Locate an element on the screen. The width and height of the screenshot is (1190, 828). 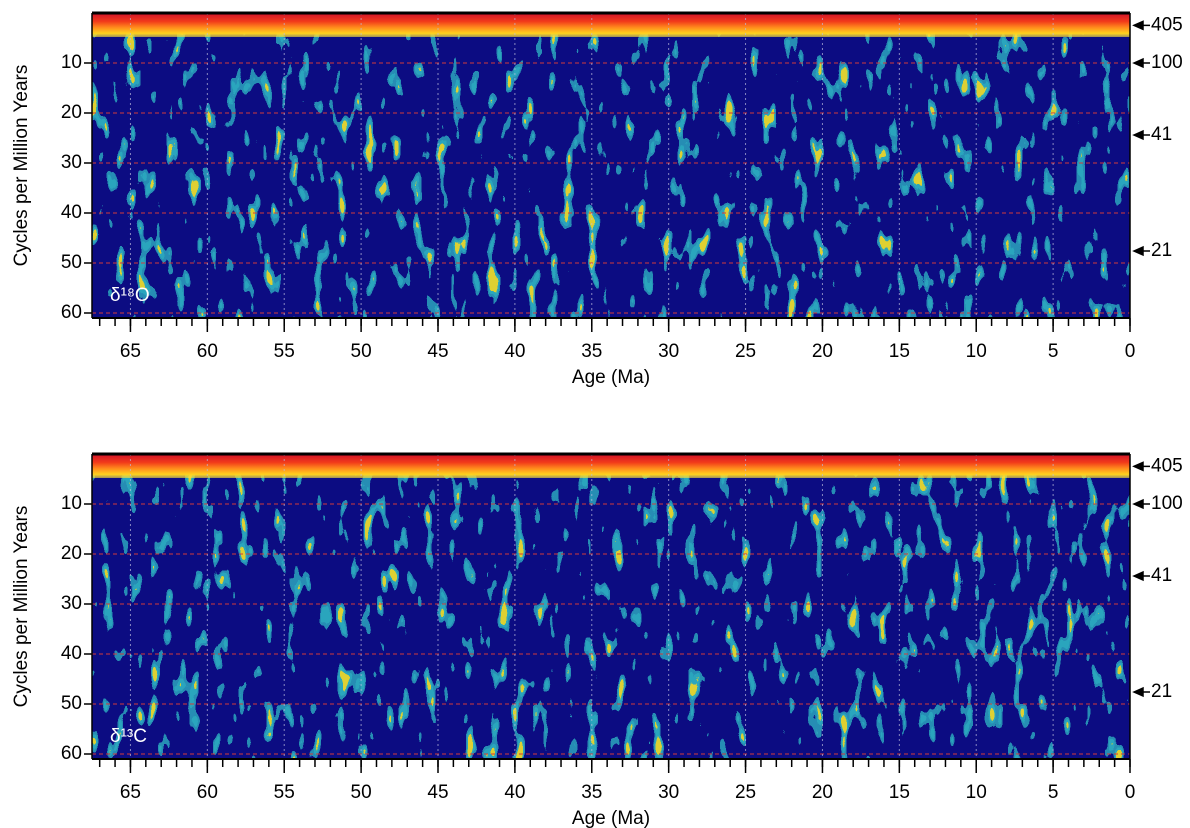
panel-label: δ¹⁸O is located at coordinates (130, 295).